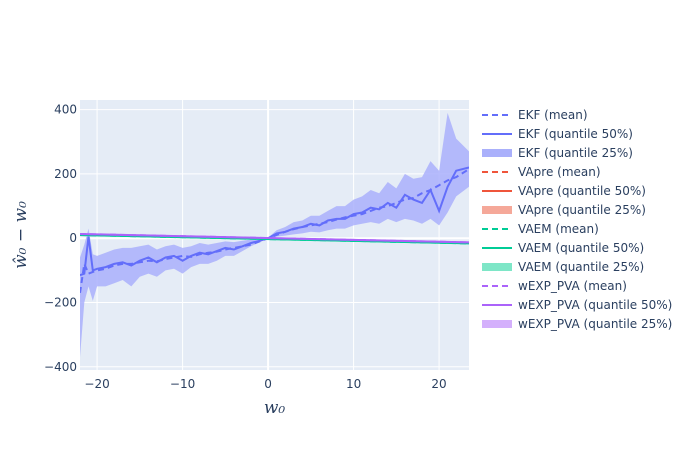  Describe the element at coordinates (73, 238) in the screenshot. I see `y-tick-label: 0` at that location.